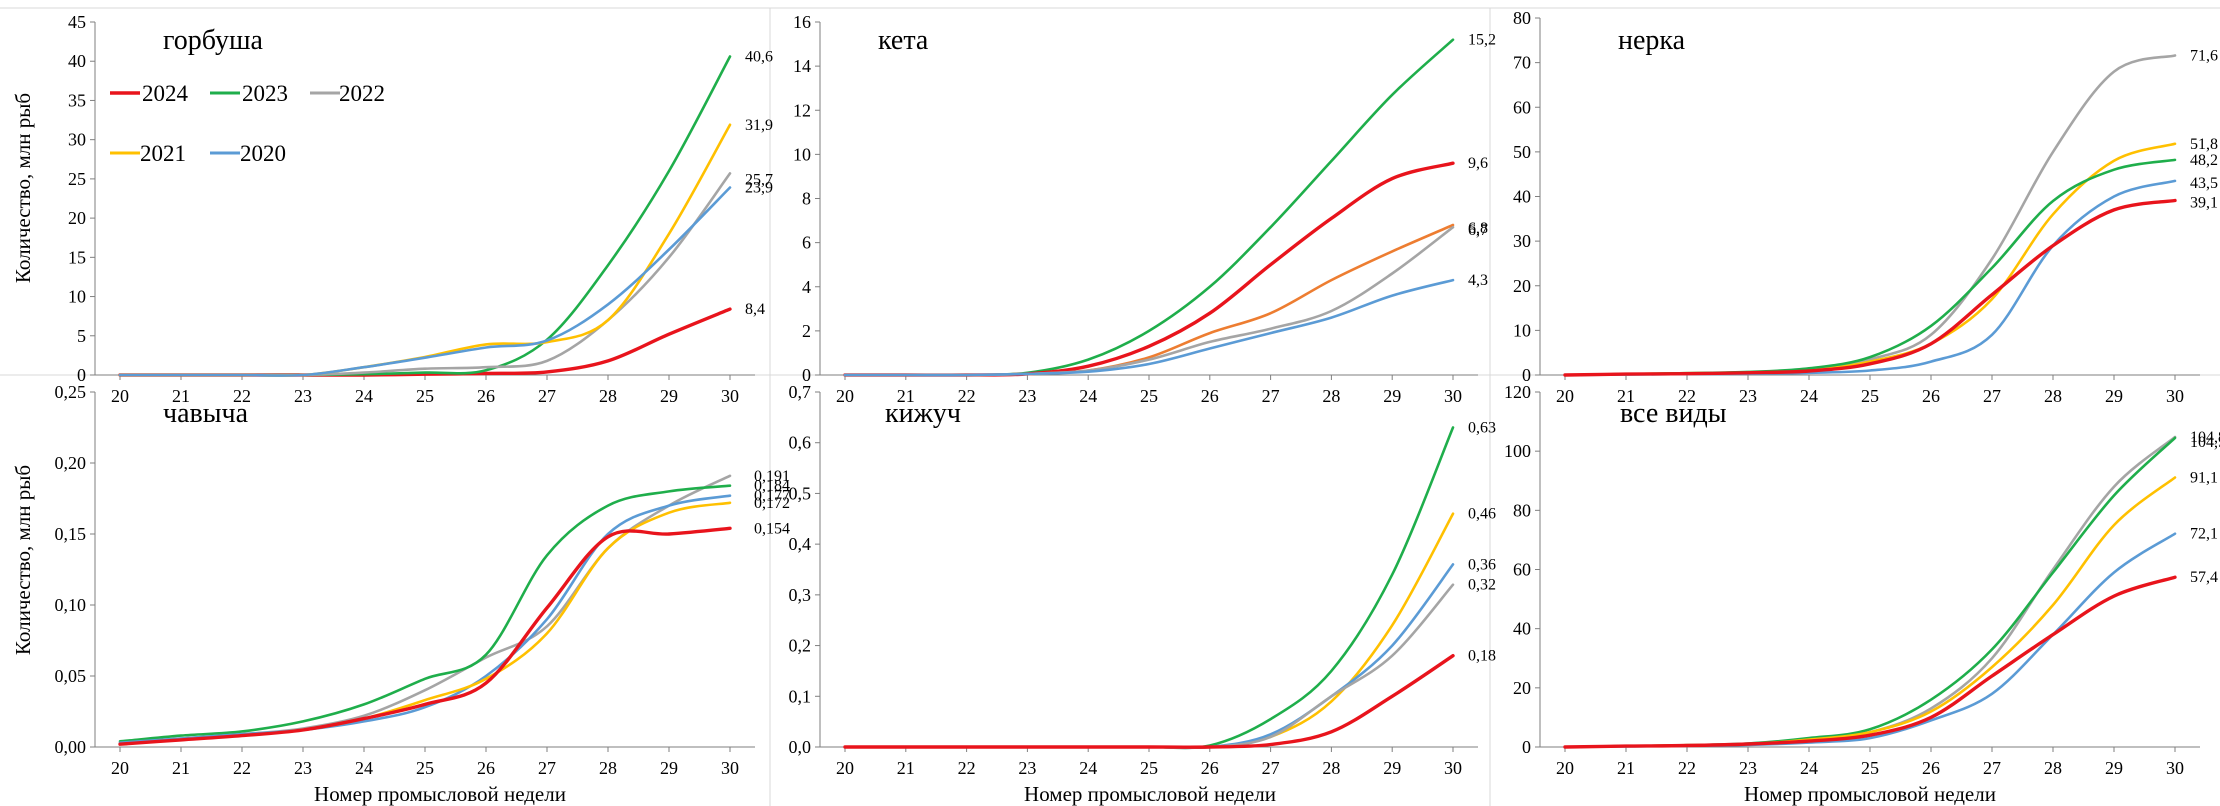 Image resolution: width=2220 pixels, height=806 pixels. Describe the element at coordinates (1482, 514) in the screenshot. I see `end-value-label: 0,46` at that location.